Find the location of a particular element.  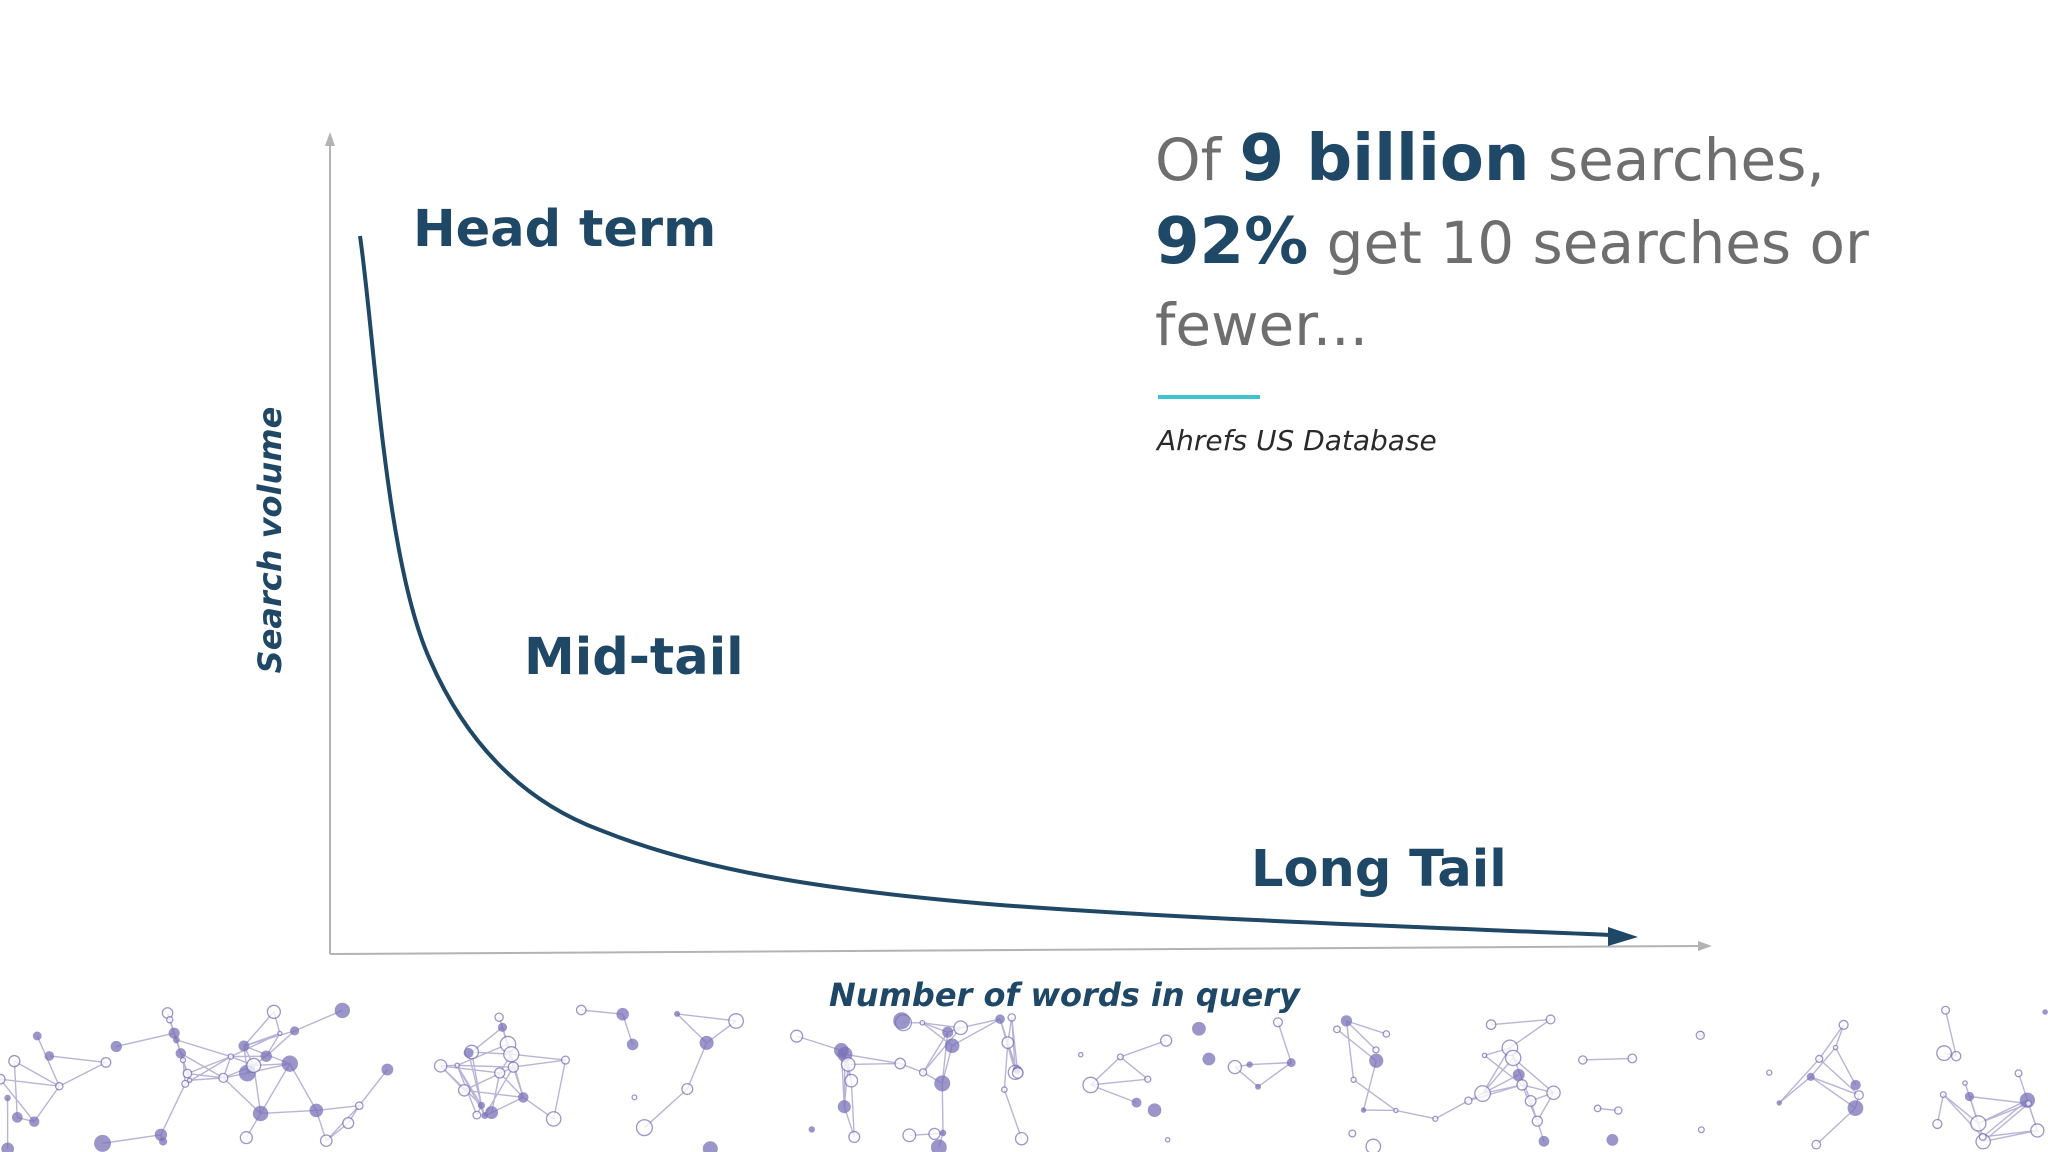

stat-prefix: Of is located at coordinates (1188, 160).